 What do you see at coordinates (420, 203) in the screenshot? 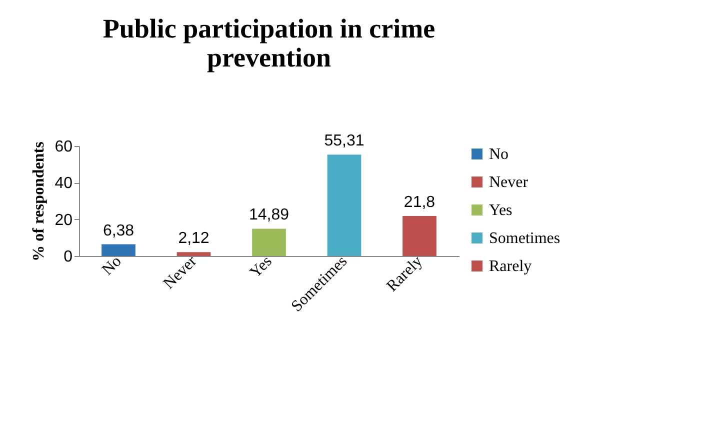
I see `data-label: 21,8` at bounding box center [420, 203].